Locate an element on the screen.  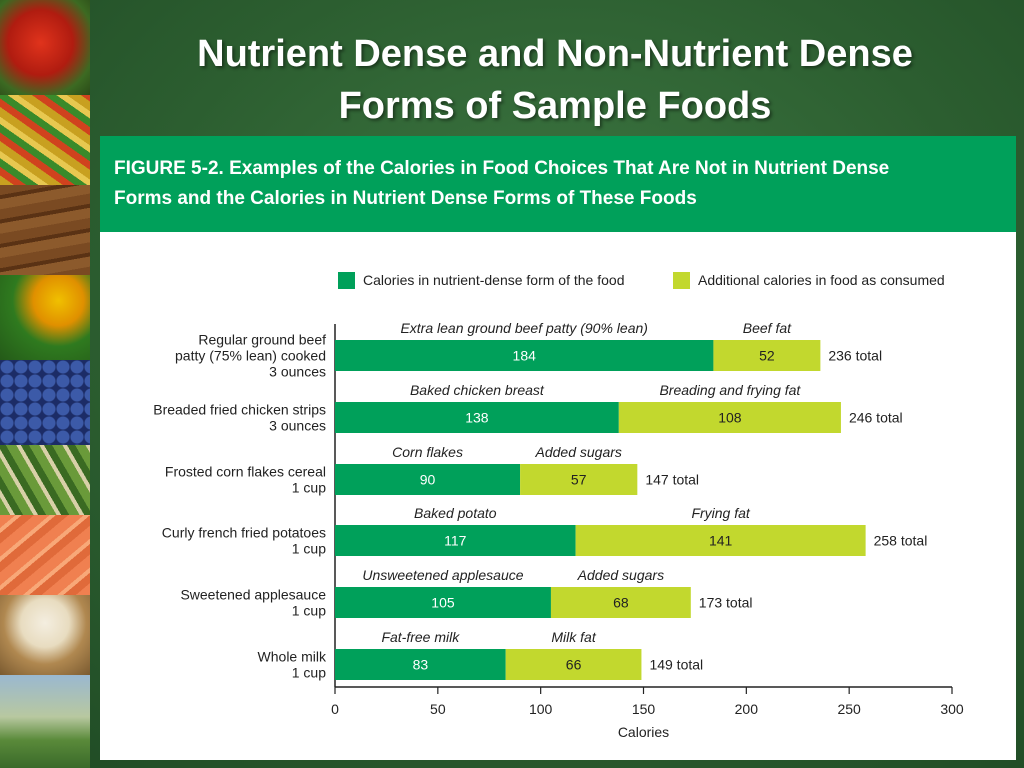
category-label-line: patty (75% lean) cooked is located at coordinates (250, 356).